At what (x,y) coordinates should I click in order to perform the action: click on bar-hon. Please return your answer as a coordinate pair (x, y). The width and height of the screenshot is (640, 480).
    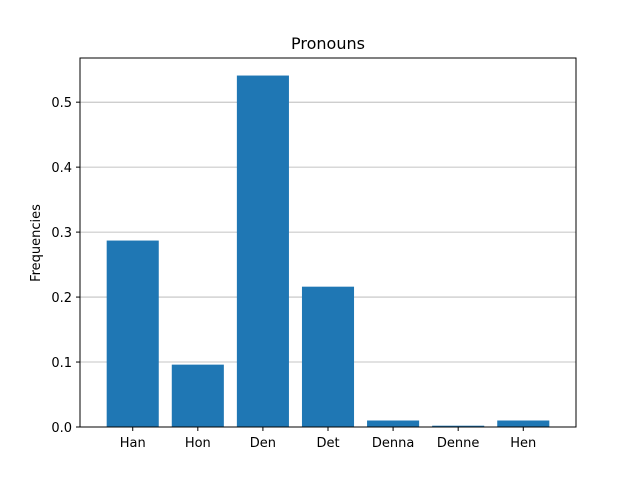
    Looking at the image, I should click on (197, 395).